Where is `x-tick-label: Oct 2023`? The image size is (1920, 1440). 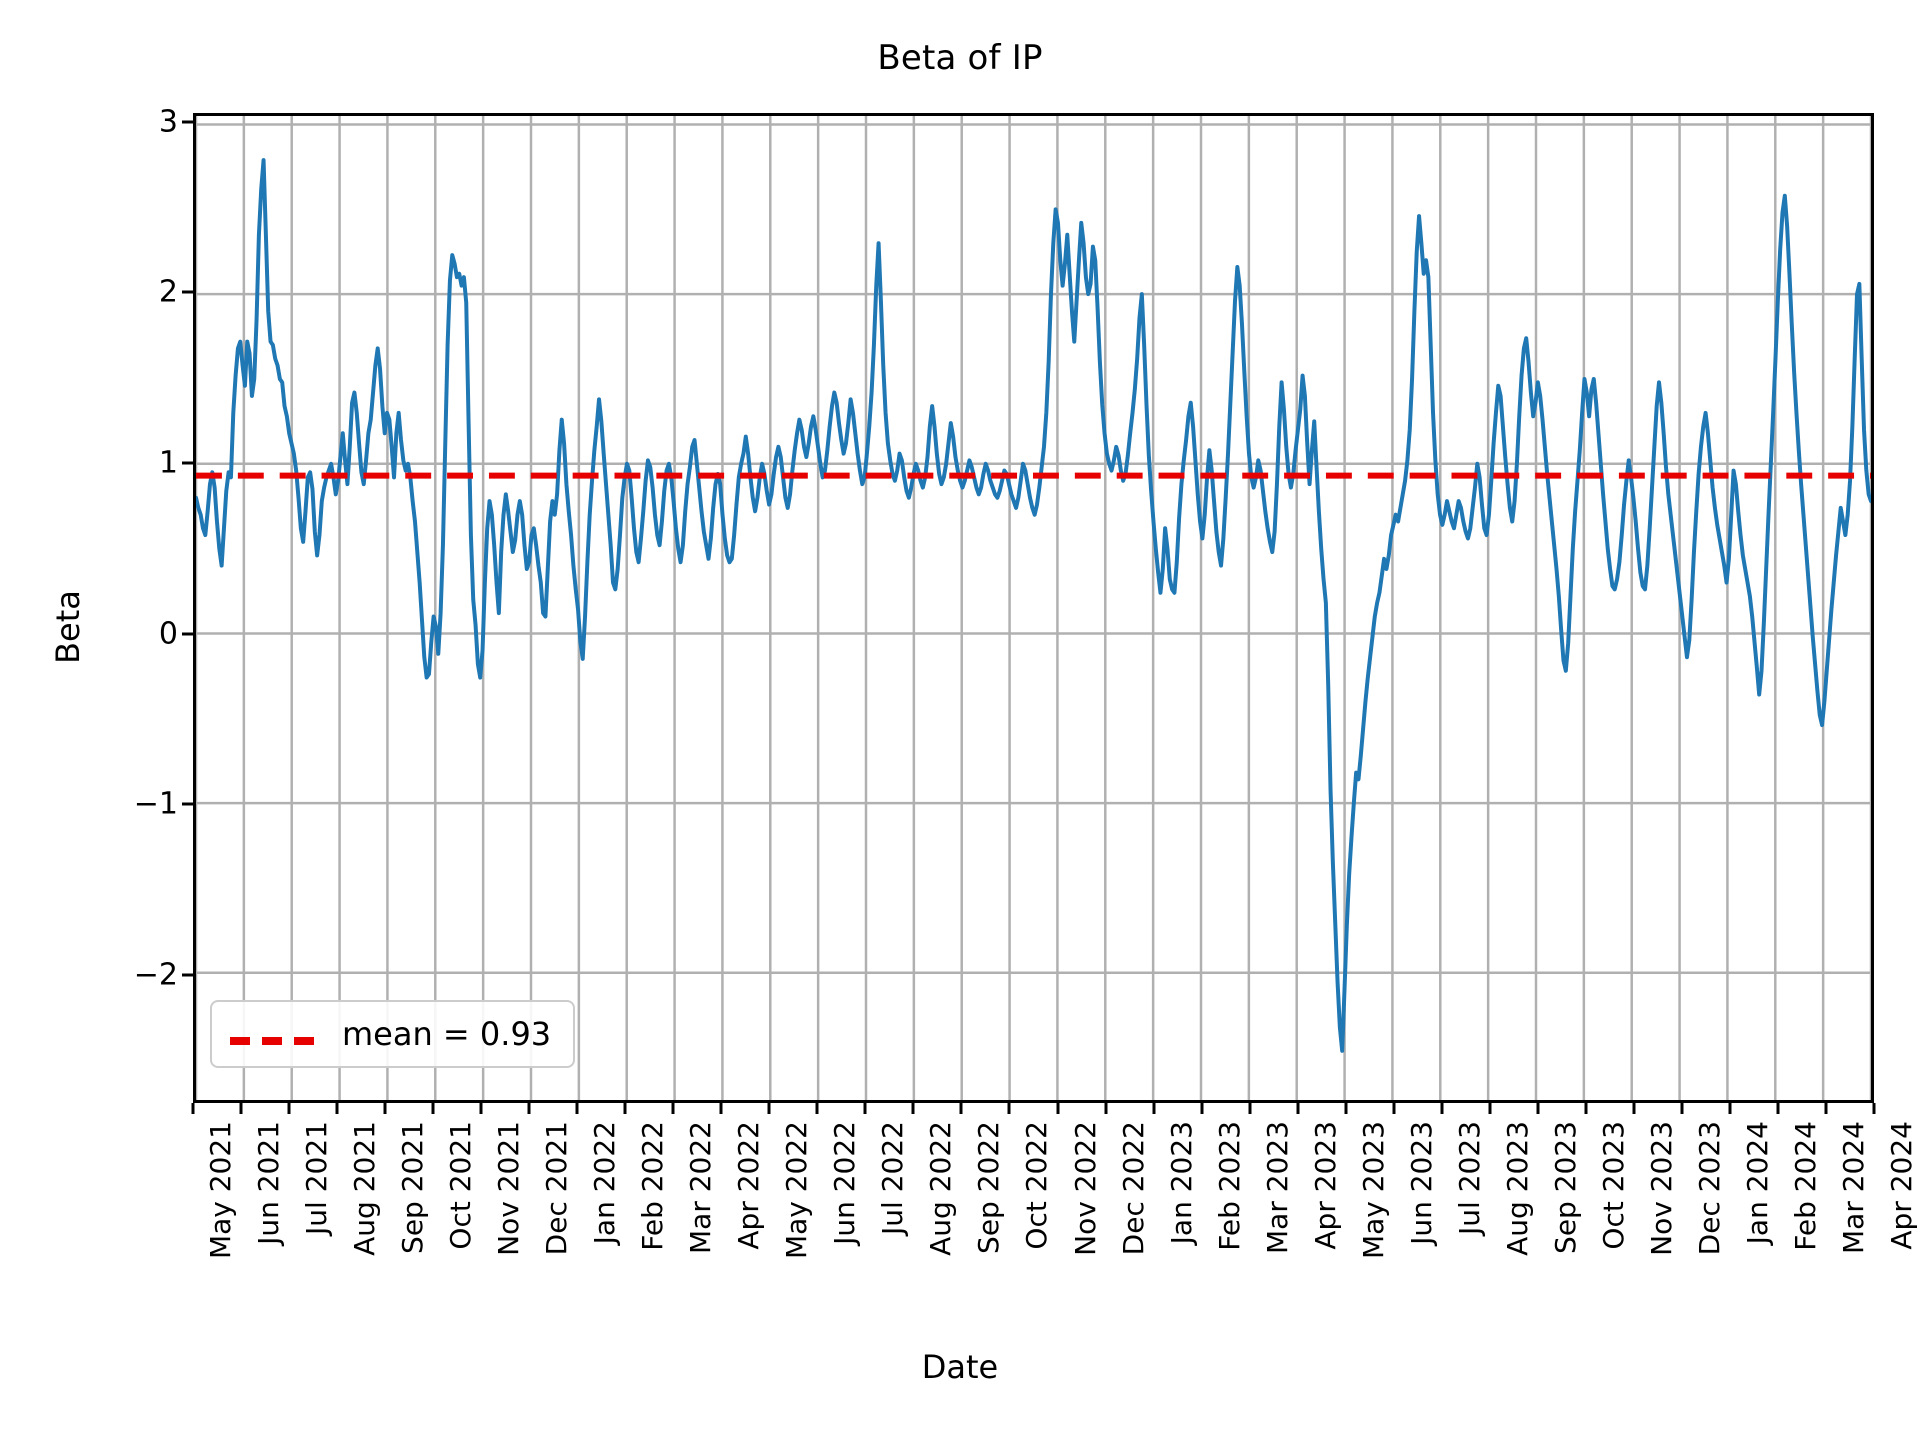
x-tick-label: Oct 2023 is located at coordinates (1613, 1185).